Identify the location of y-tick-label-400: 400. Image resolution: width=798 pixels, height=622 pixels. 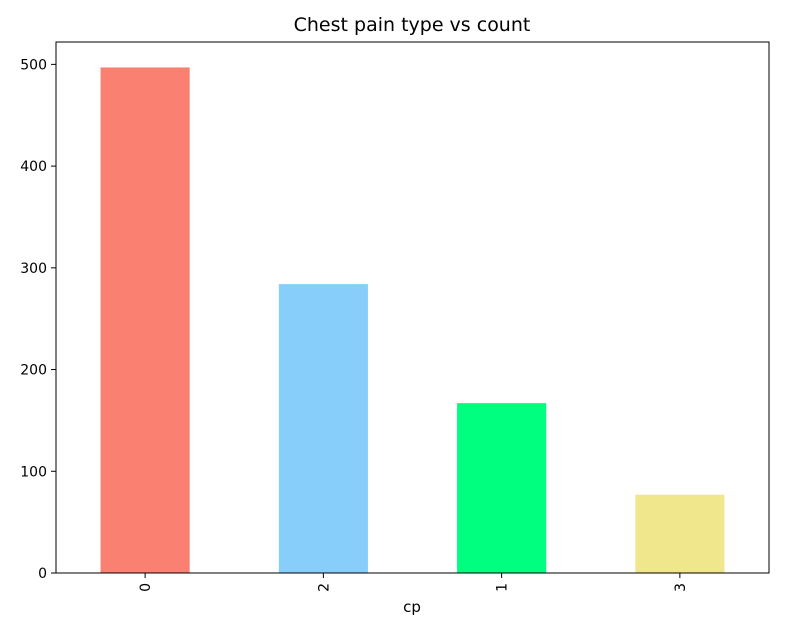
(33, 167).